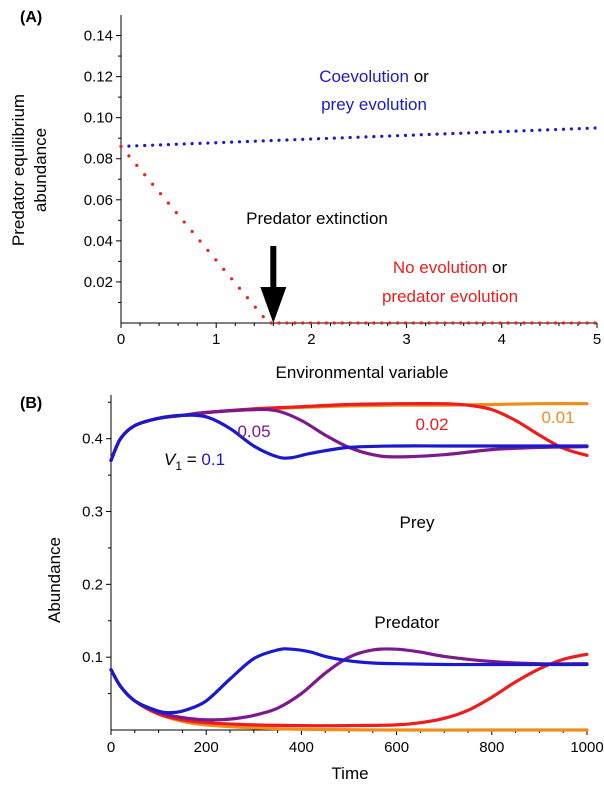 The height and width of the screenshot is (786, 604). I want to click on series-label-0-1: 0.1, so click(213, 459).